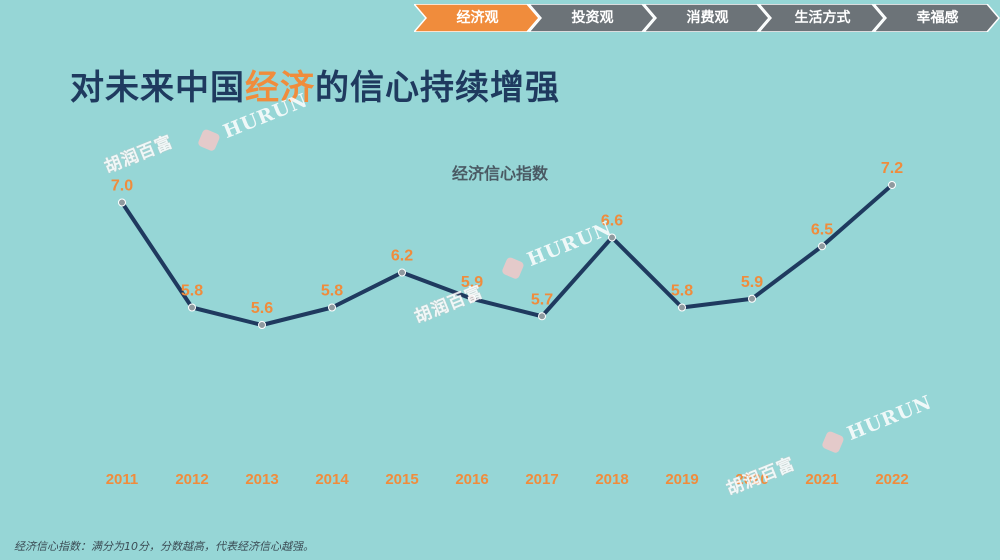  Describe the element at coordinates (332, 291) in the screenshot. I see `data-label-2014: 5.8` at that location.